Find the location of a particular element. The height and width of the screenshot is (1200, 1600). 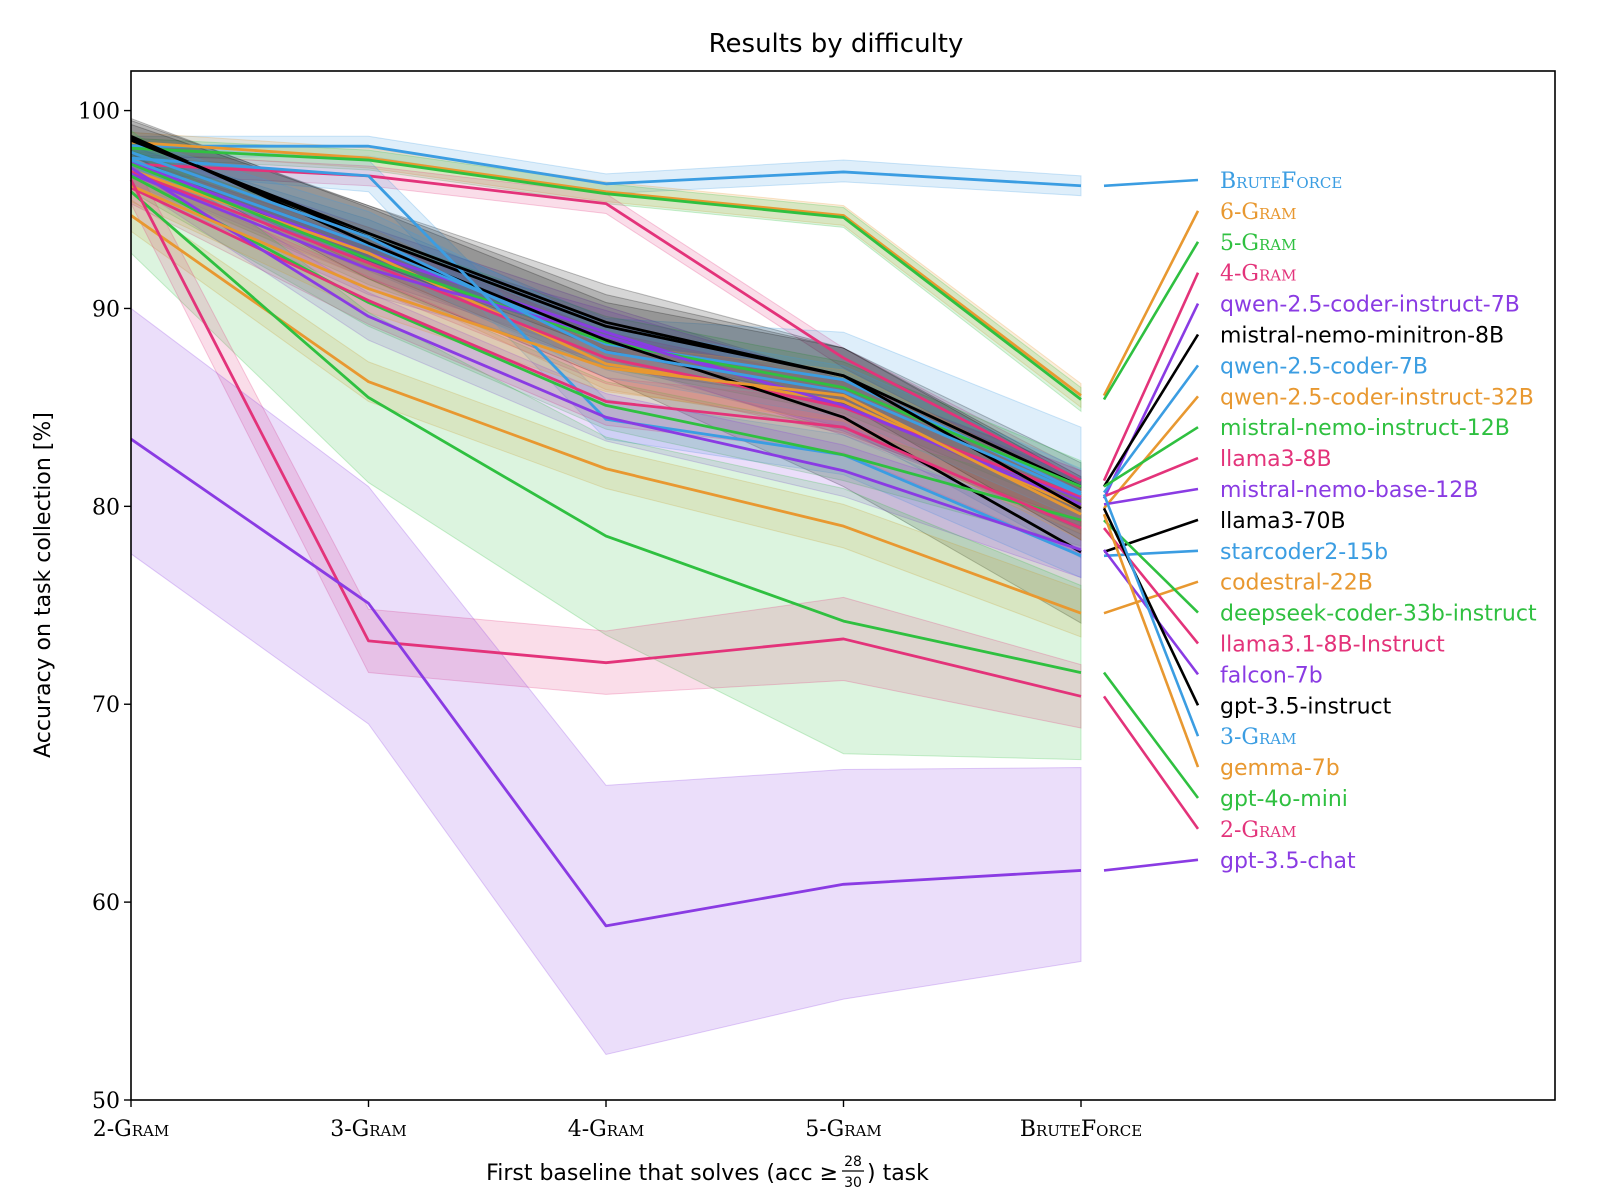

y-tick-label: 70 is located at coordinates (106, 705).